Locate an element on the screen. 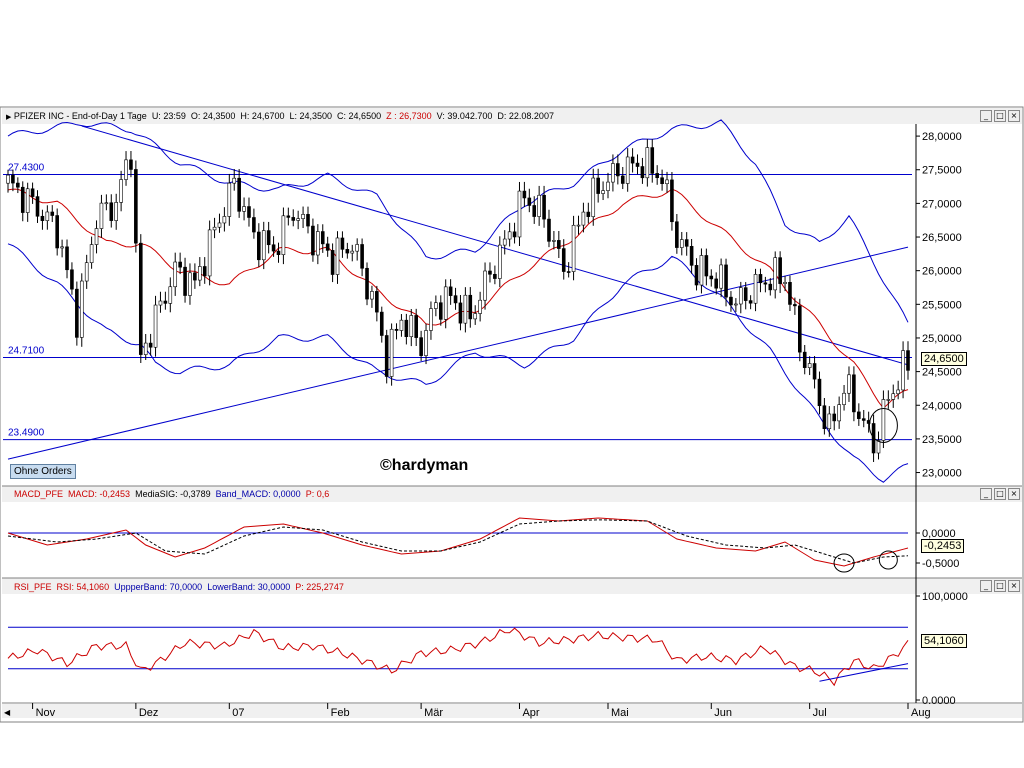 The image size is (1024, 768). volume-value: V: 39.042.700 is located at coordinates (464, 116).